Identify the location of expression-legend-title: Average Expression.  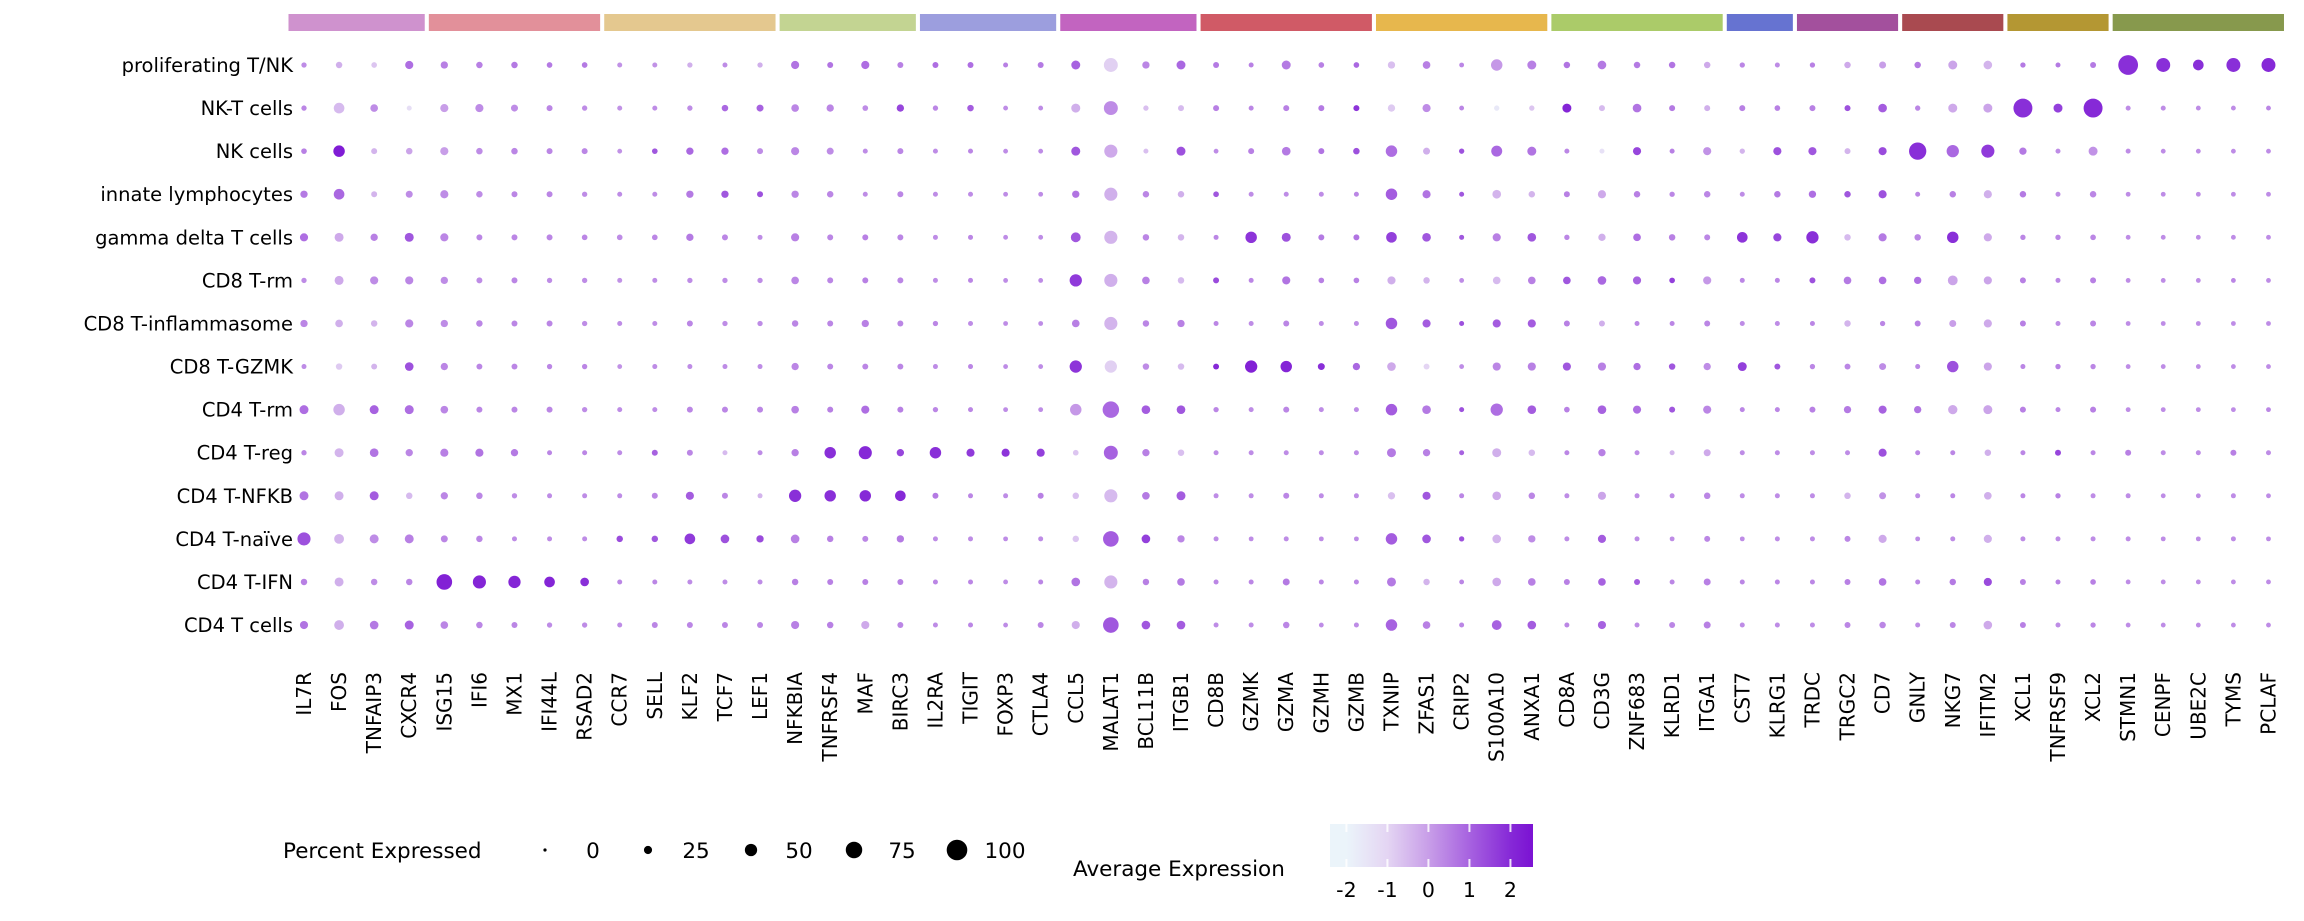
(1179, 869).